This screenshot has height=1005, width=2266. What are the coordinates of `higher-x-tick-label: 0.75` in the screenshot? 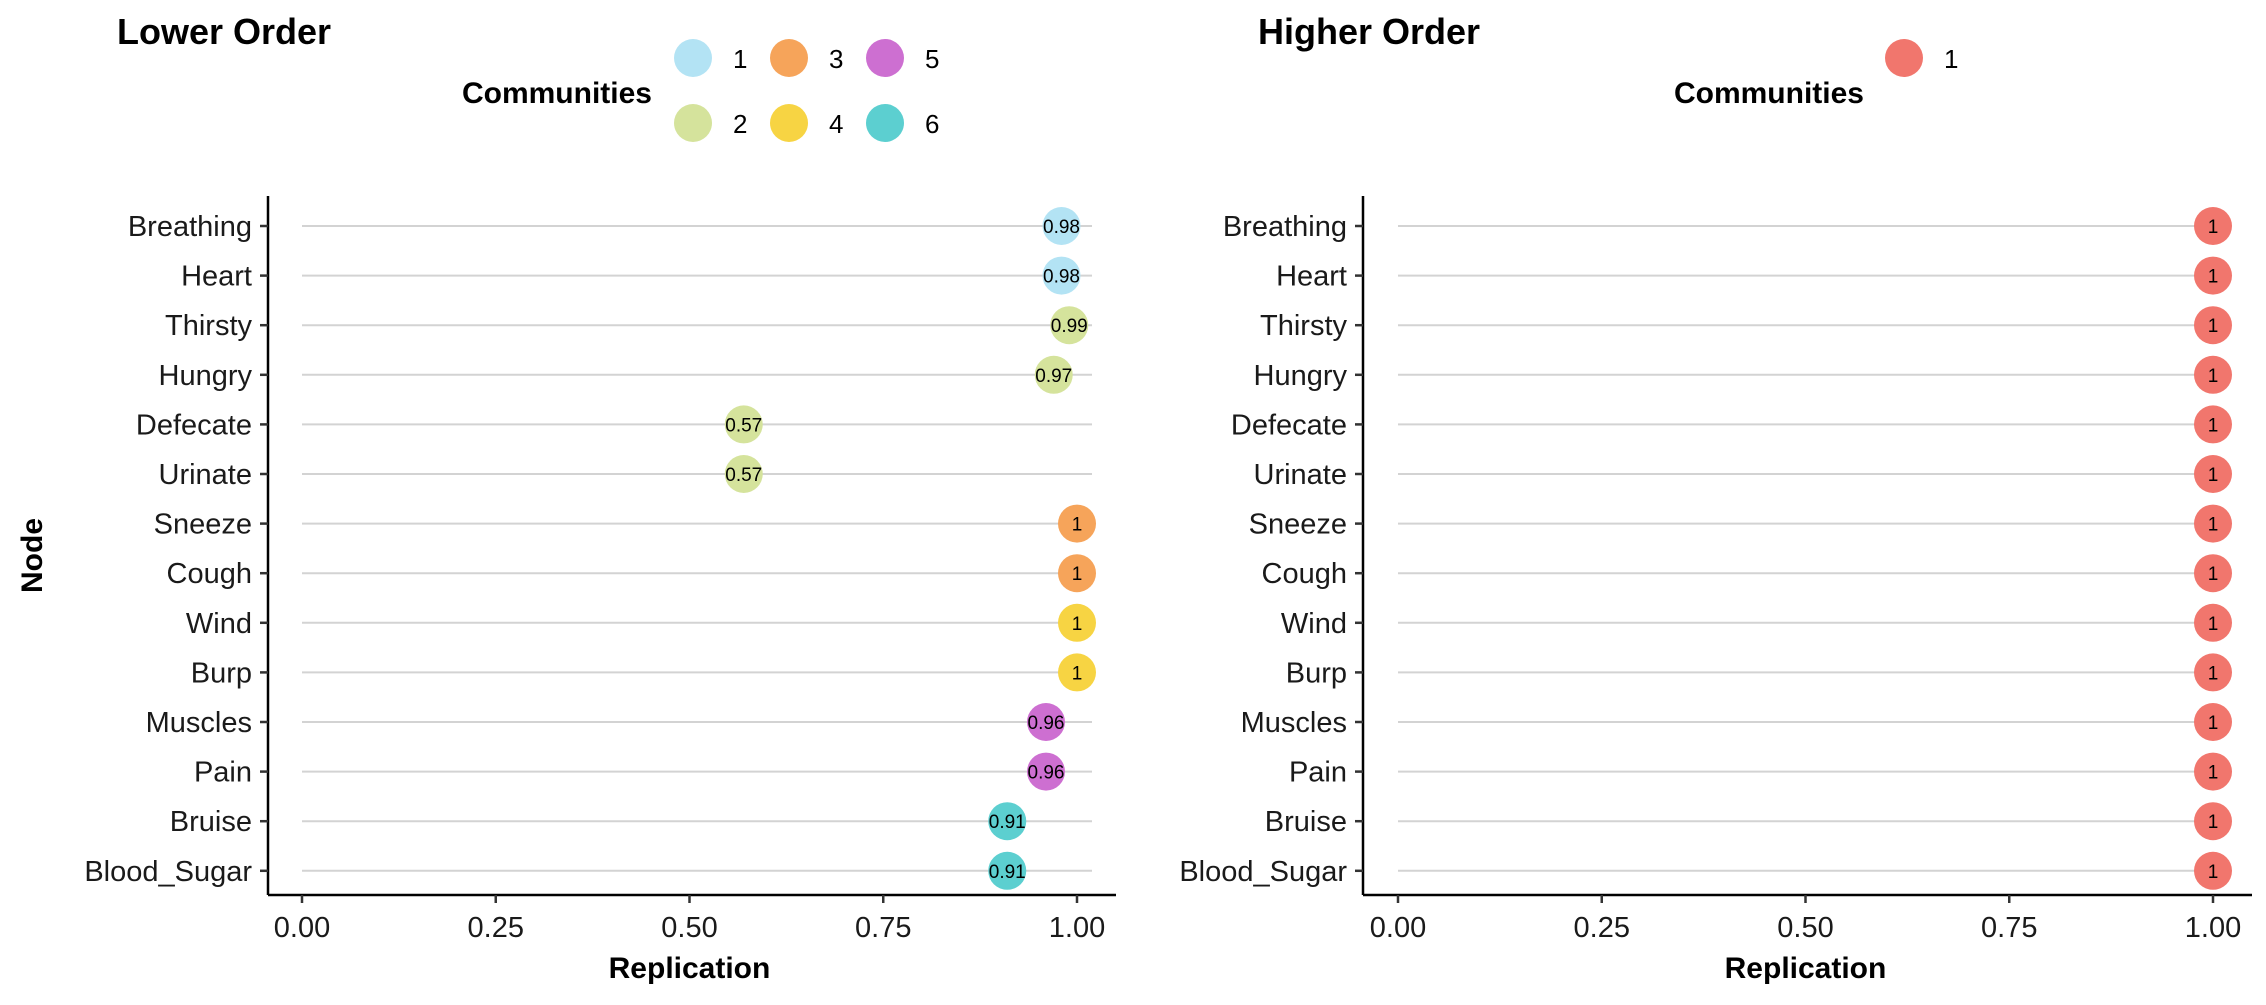 It's located at (2009, 928).